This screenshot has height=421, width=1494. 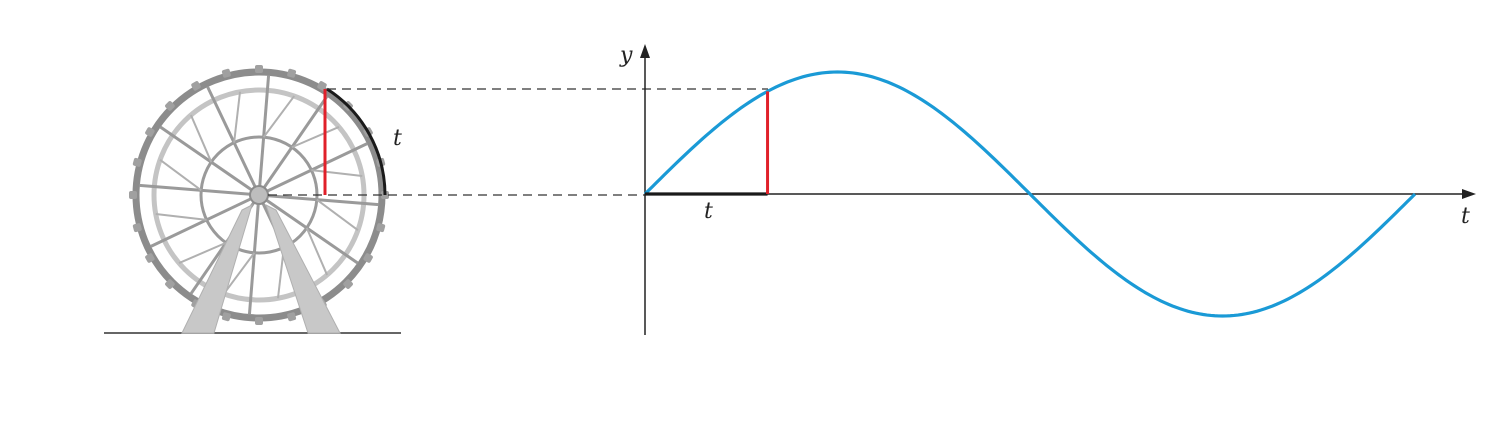 What do you see at coordinates (303, 269) in the screenshot?
I see `wheel-support-right` at bounding box center [303, 269].